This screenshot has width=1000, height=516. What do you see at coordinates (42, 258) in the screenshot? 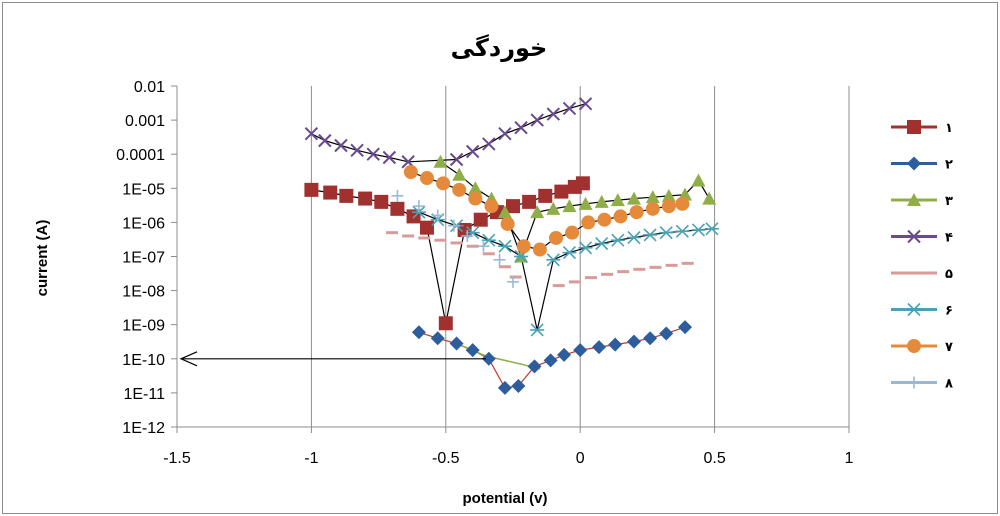
I see `y-axis-label: current (A)` at bounding box center [42, 258].